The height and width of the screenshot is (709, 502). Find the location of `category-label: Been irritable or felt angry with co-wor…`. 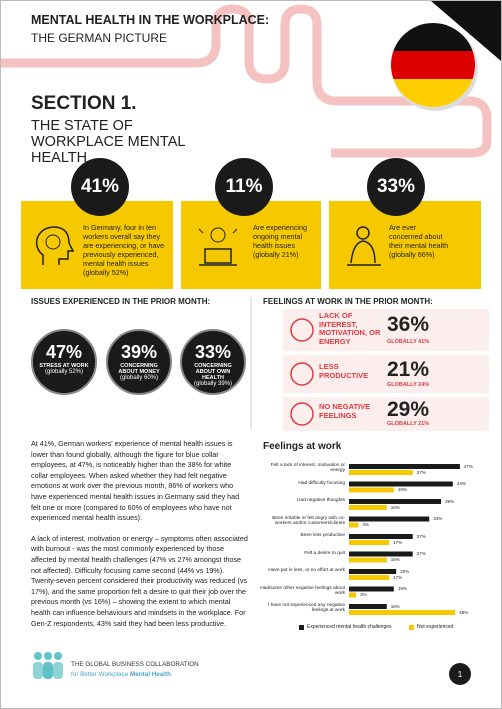

category-label: Been irritable or felt angry with co-wor… is located at coordinates (308, 520).